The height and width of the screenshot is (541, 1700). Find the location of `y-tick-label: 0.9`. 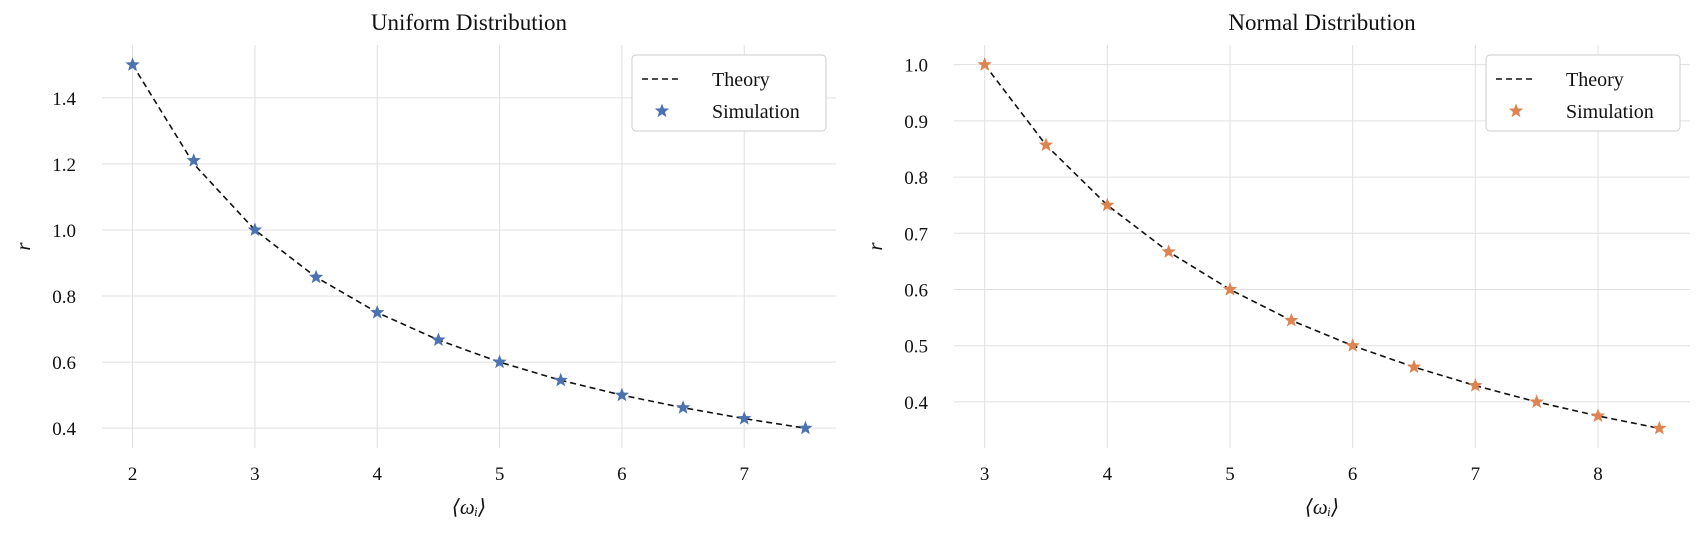

y-tick-label: 0.9 is located at coordinates (916, 122).